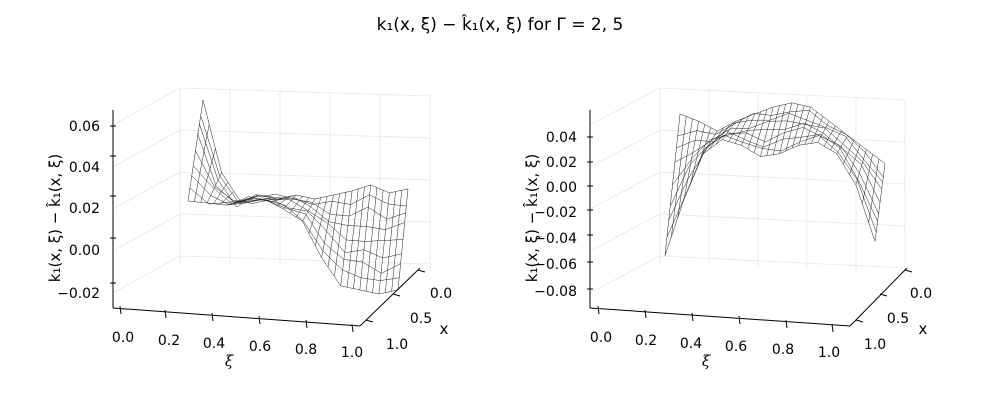  Describe the element at coordinates (84, 127) in the screenshot. I see `z-tick-label: 0.06` at that location.